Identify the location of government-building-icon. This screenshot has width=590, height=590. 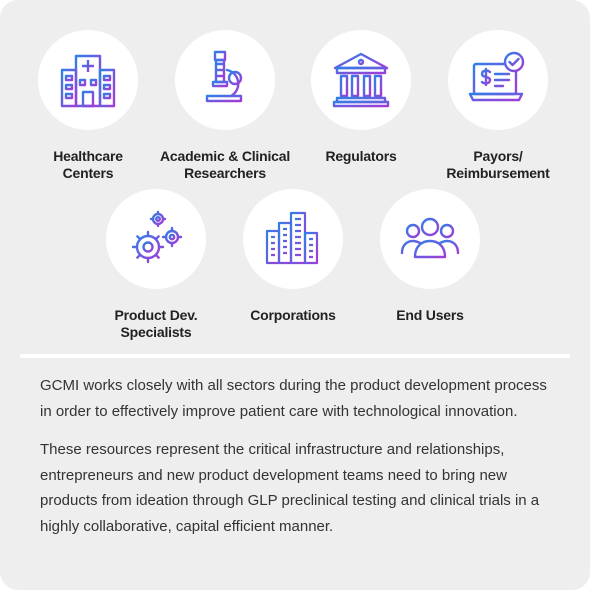
(361, 80).